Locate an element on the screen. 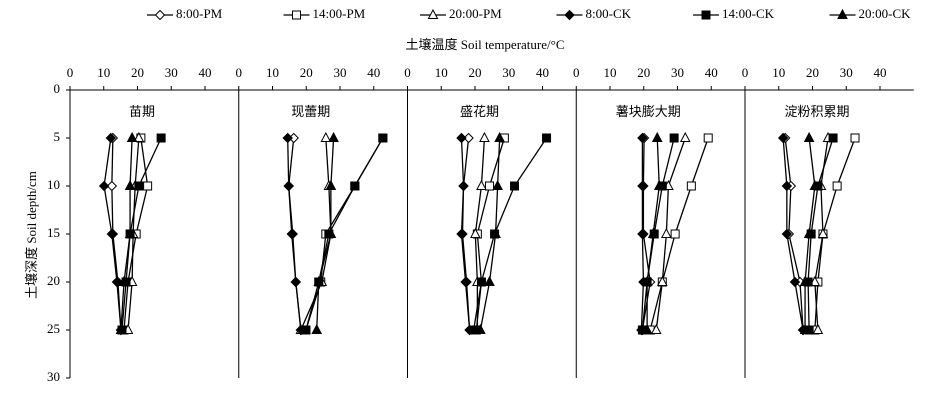  legend-label: 8:00-PM is located at coordinates (199, 13).